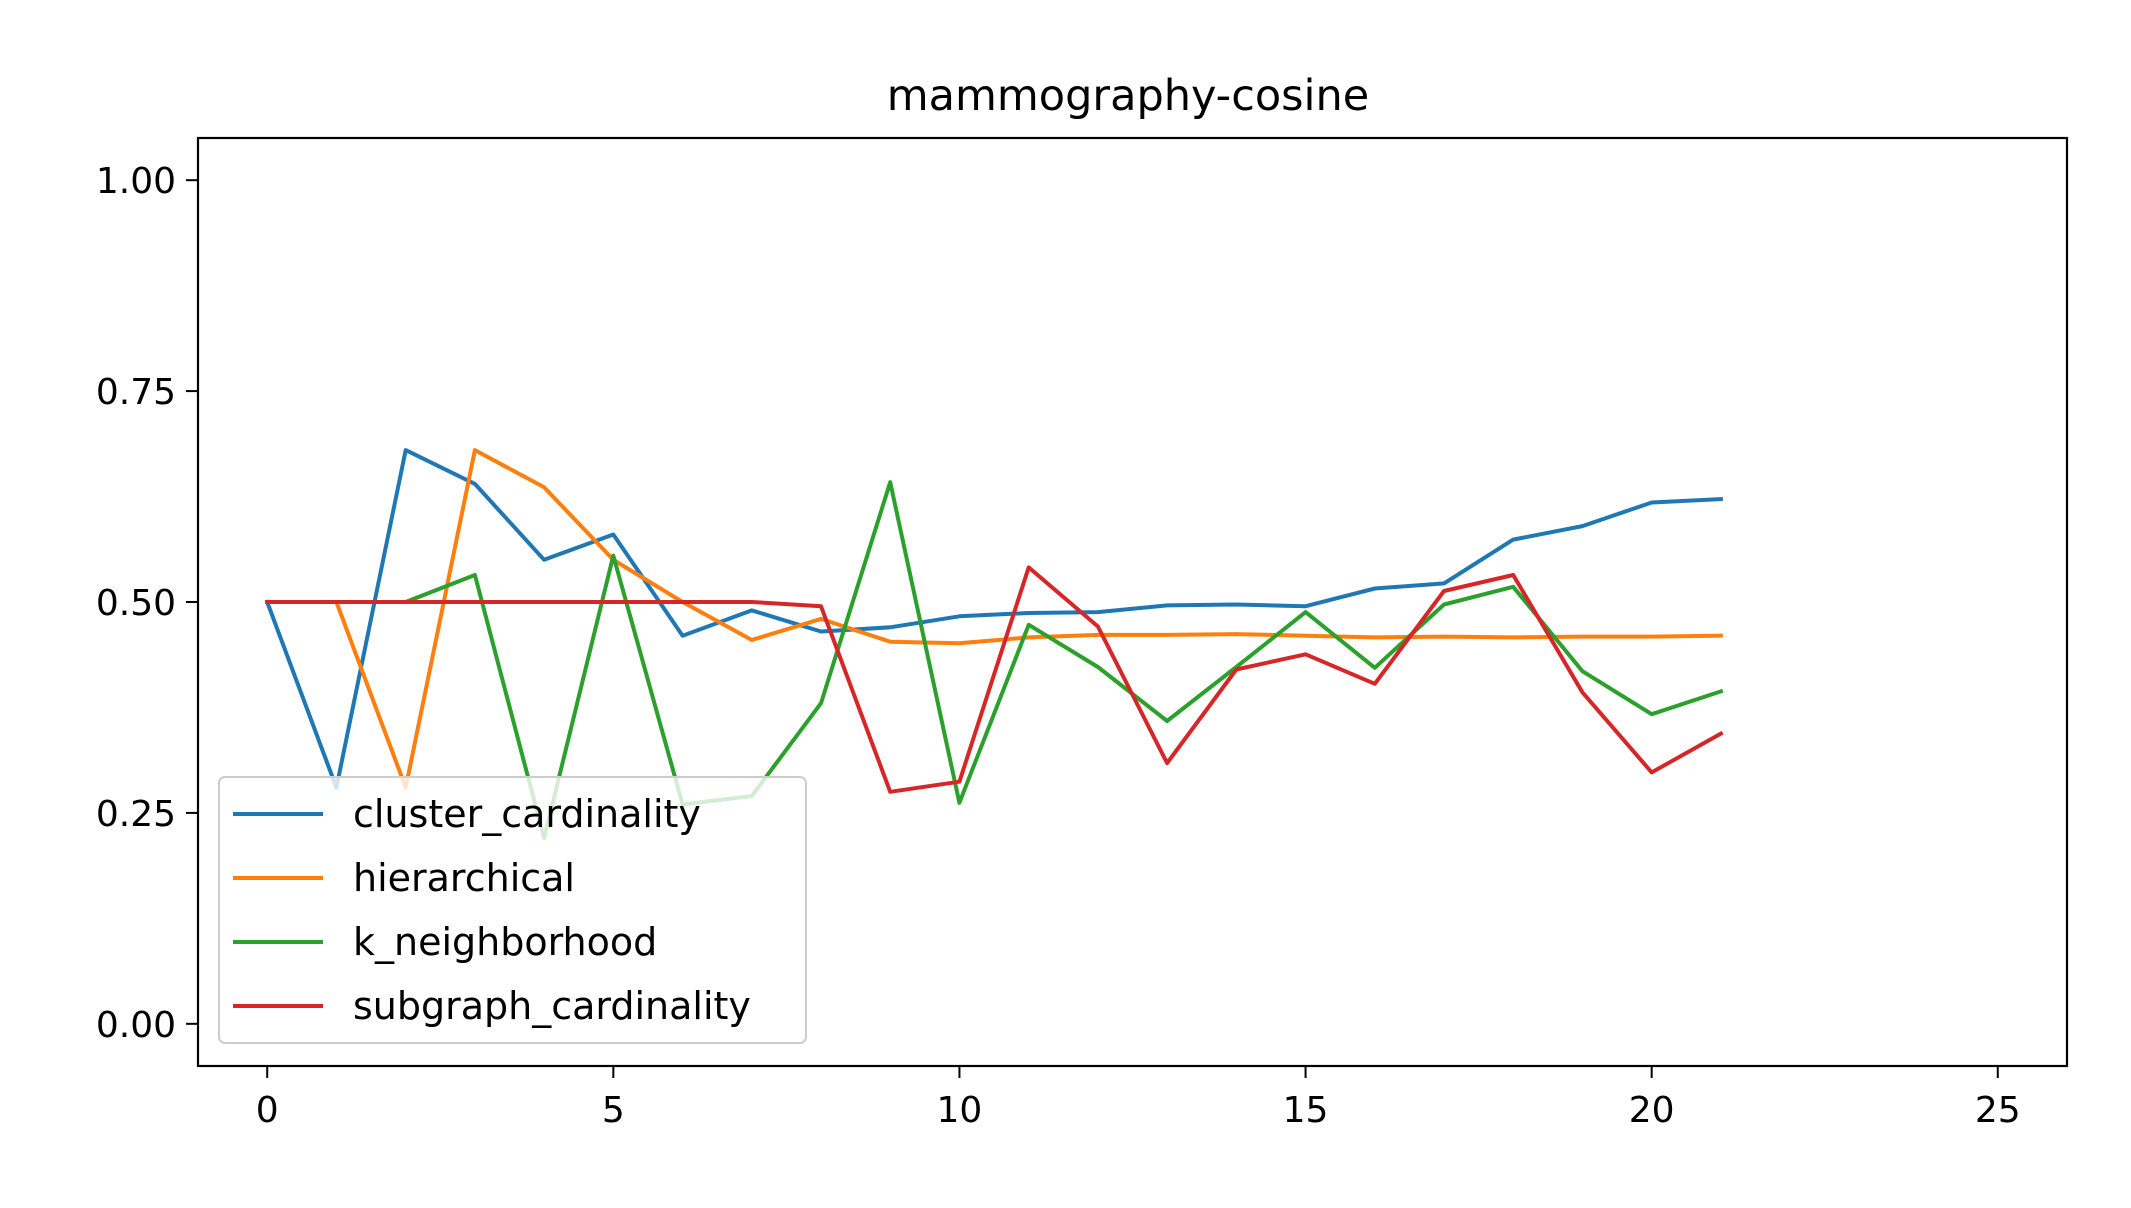  I want to click on legend-label-k_neighborhood: k_neighborhood, so click(505, 942).